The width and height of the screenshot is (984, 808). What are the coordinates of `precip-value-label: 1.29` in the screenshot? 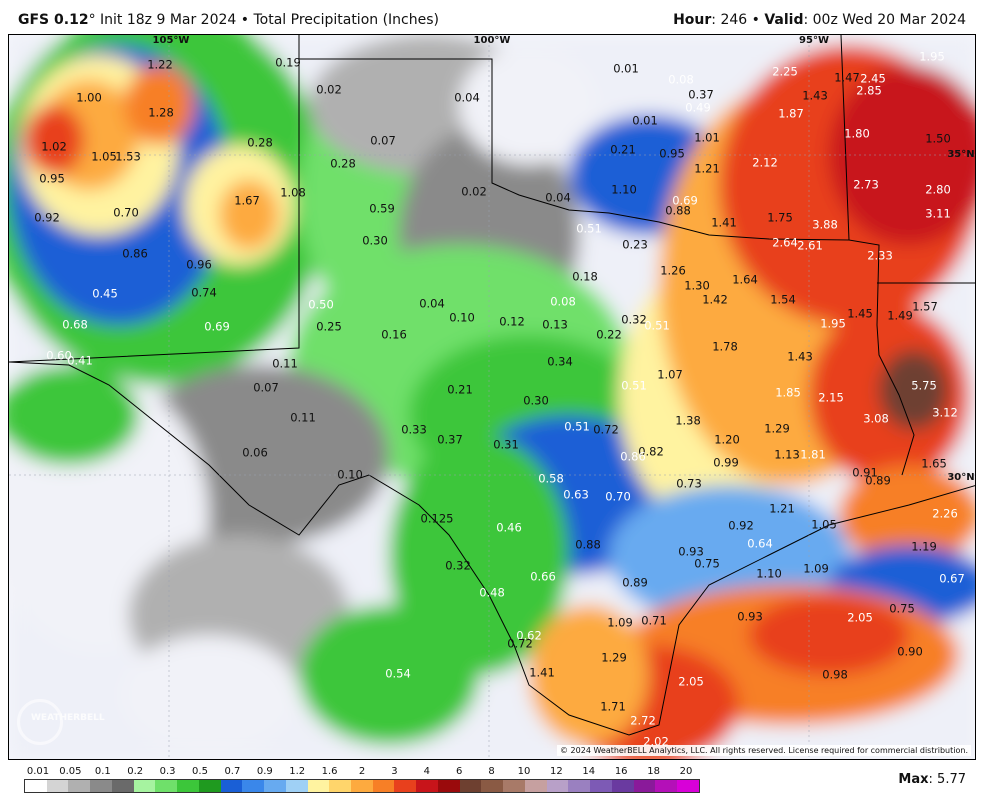 It's located at (777, 428).